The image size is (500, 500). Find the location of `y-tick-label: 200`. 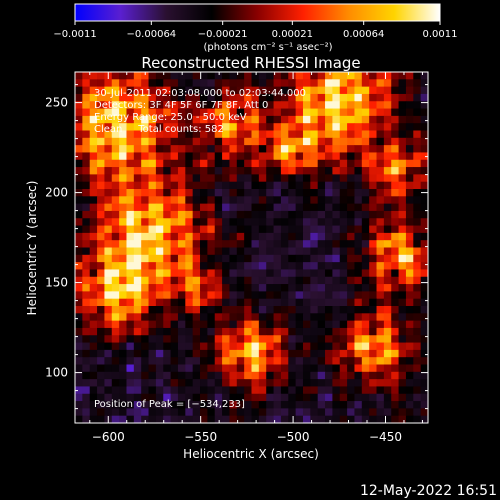

y-tick-label: 200 is located at coordinates (56, 193).